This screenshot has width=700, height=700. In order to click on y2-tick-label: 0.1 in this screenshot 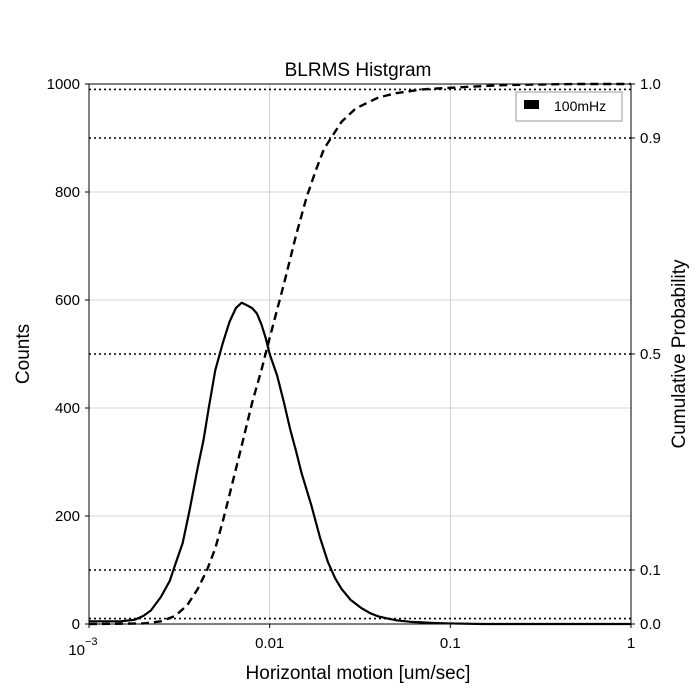, I will do `click(650, 570)`.